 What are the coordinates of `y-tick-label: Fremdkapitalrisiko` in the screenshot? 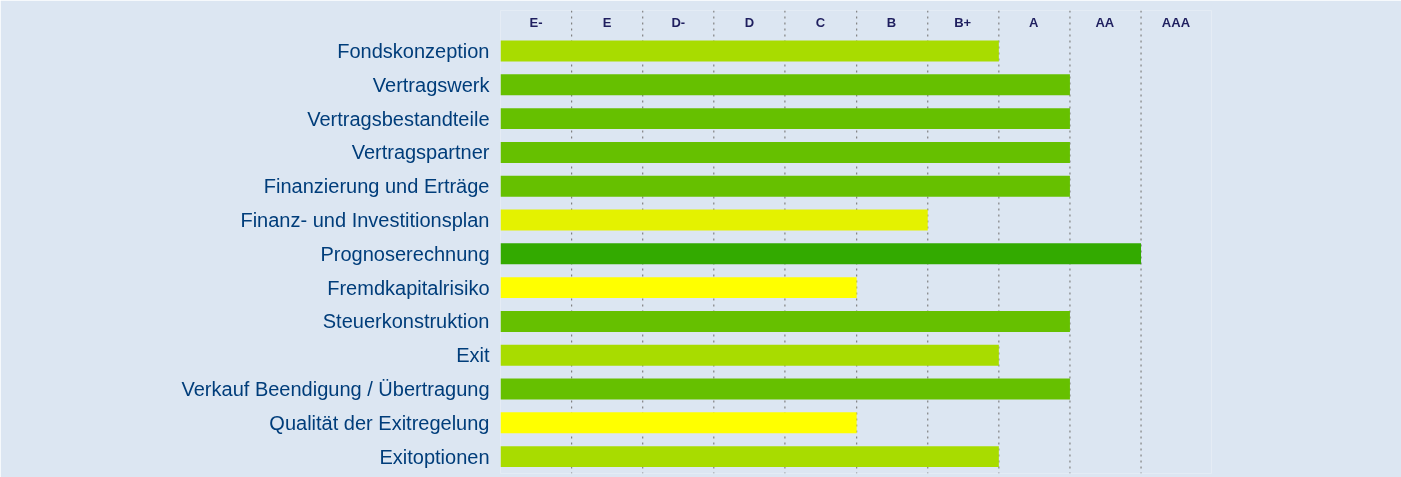 It's located at (408, 287).